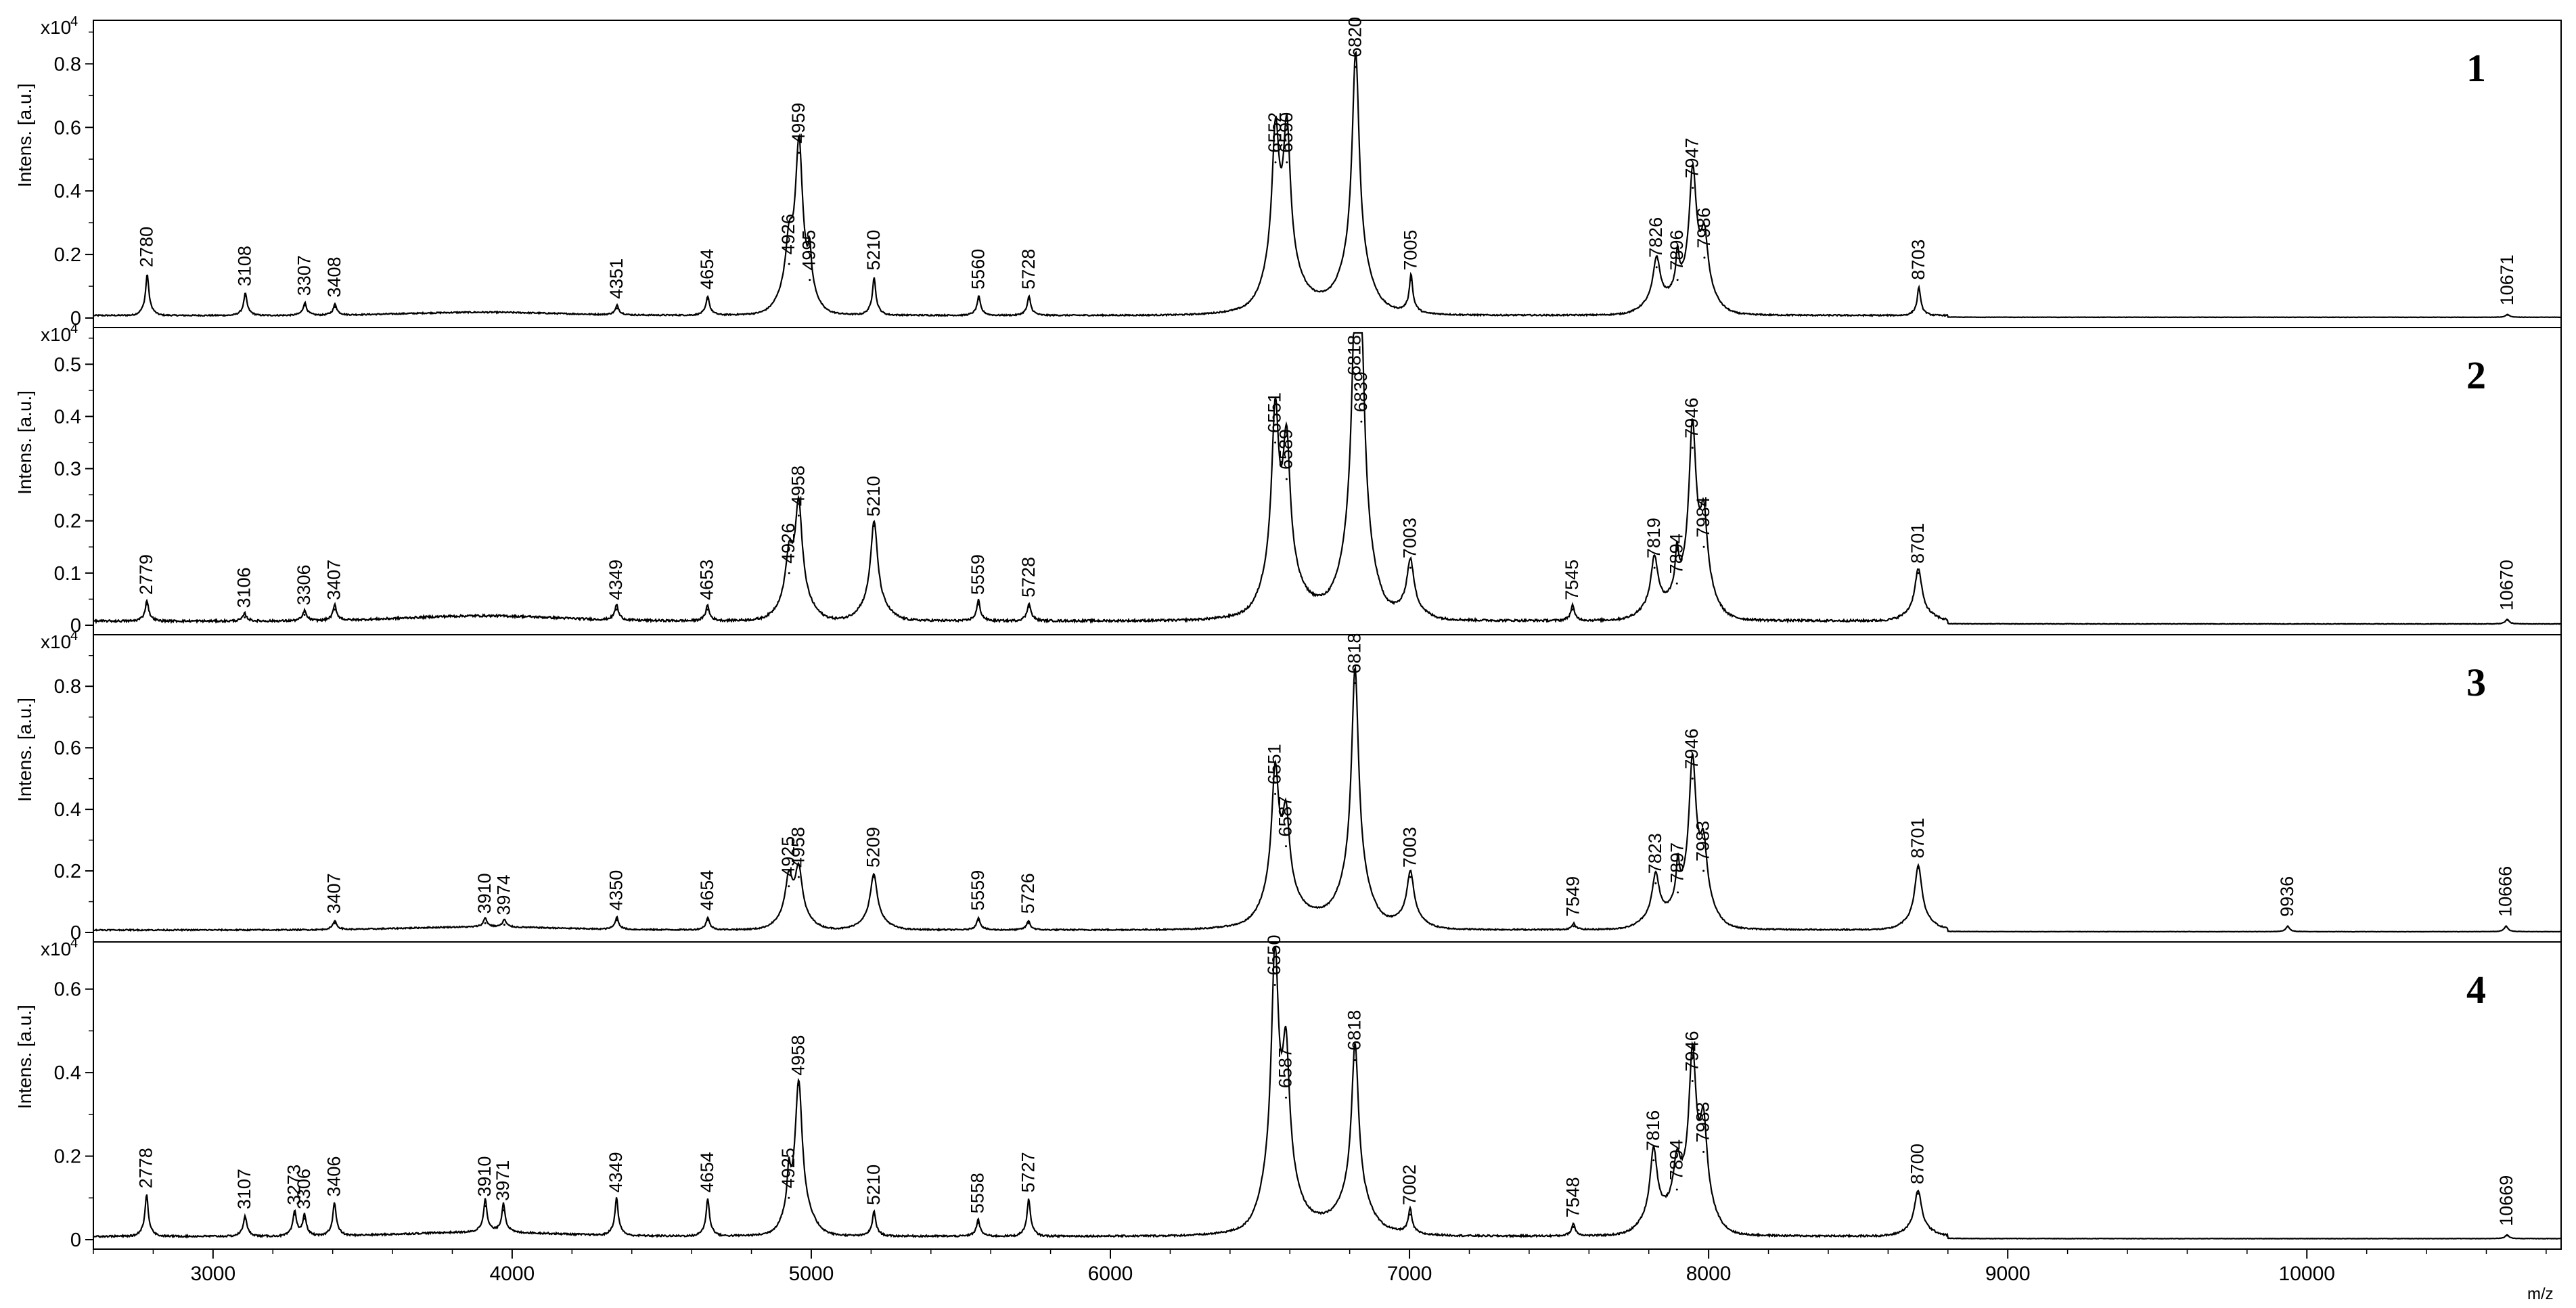 The image size is (2576, 1308). What do you see at coordinates (798, 847) in the screenshot?
I see `peak-label: 4958` at bounding box center [798, 847].